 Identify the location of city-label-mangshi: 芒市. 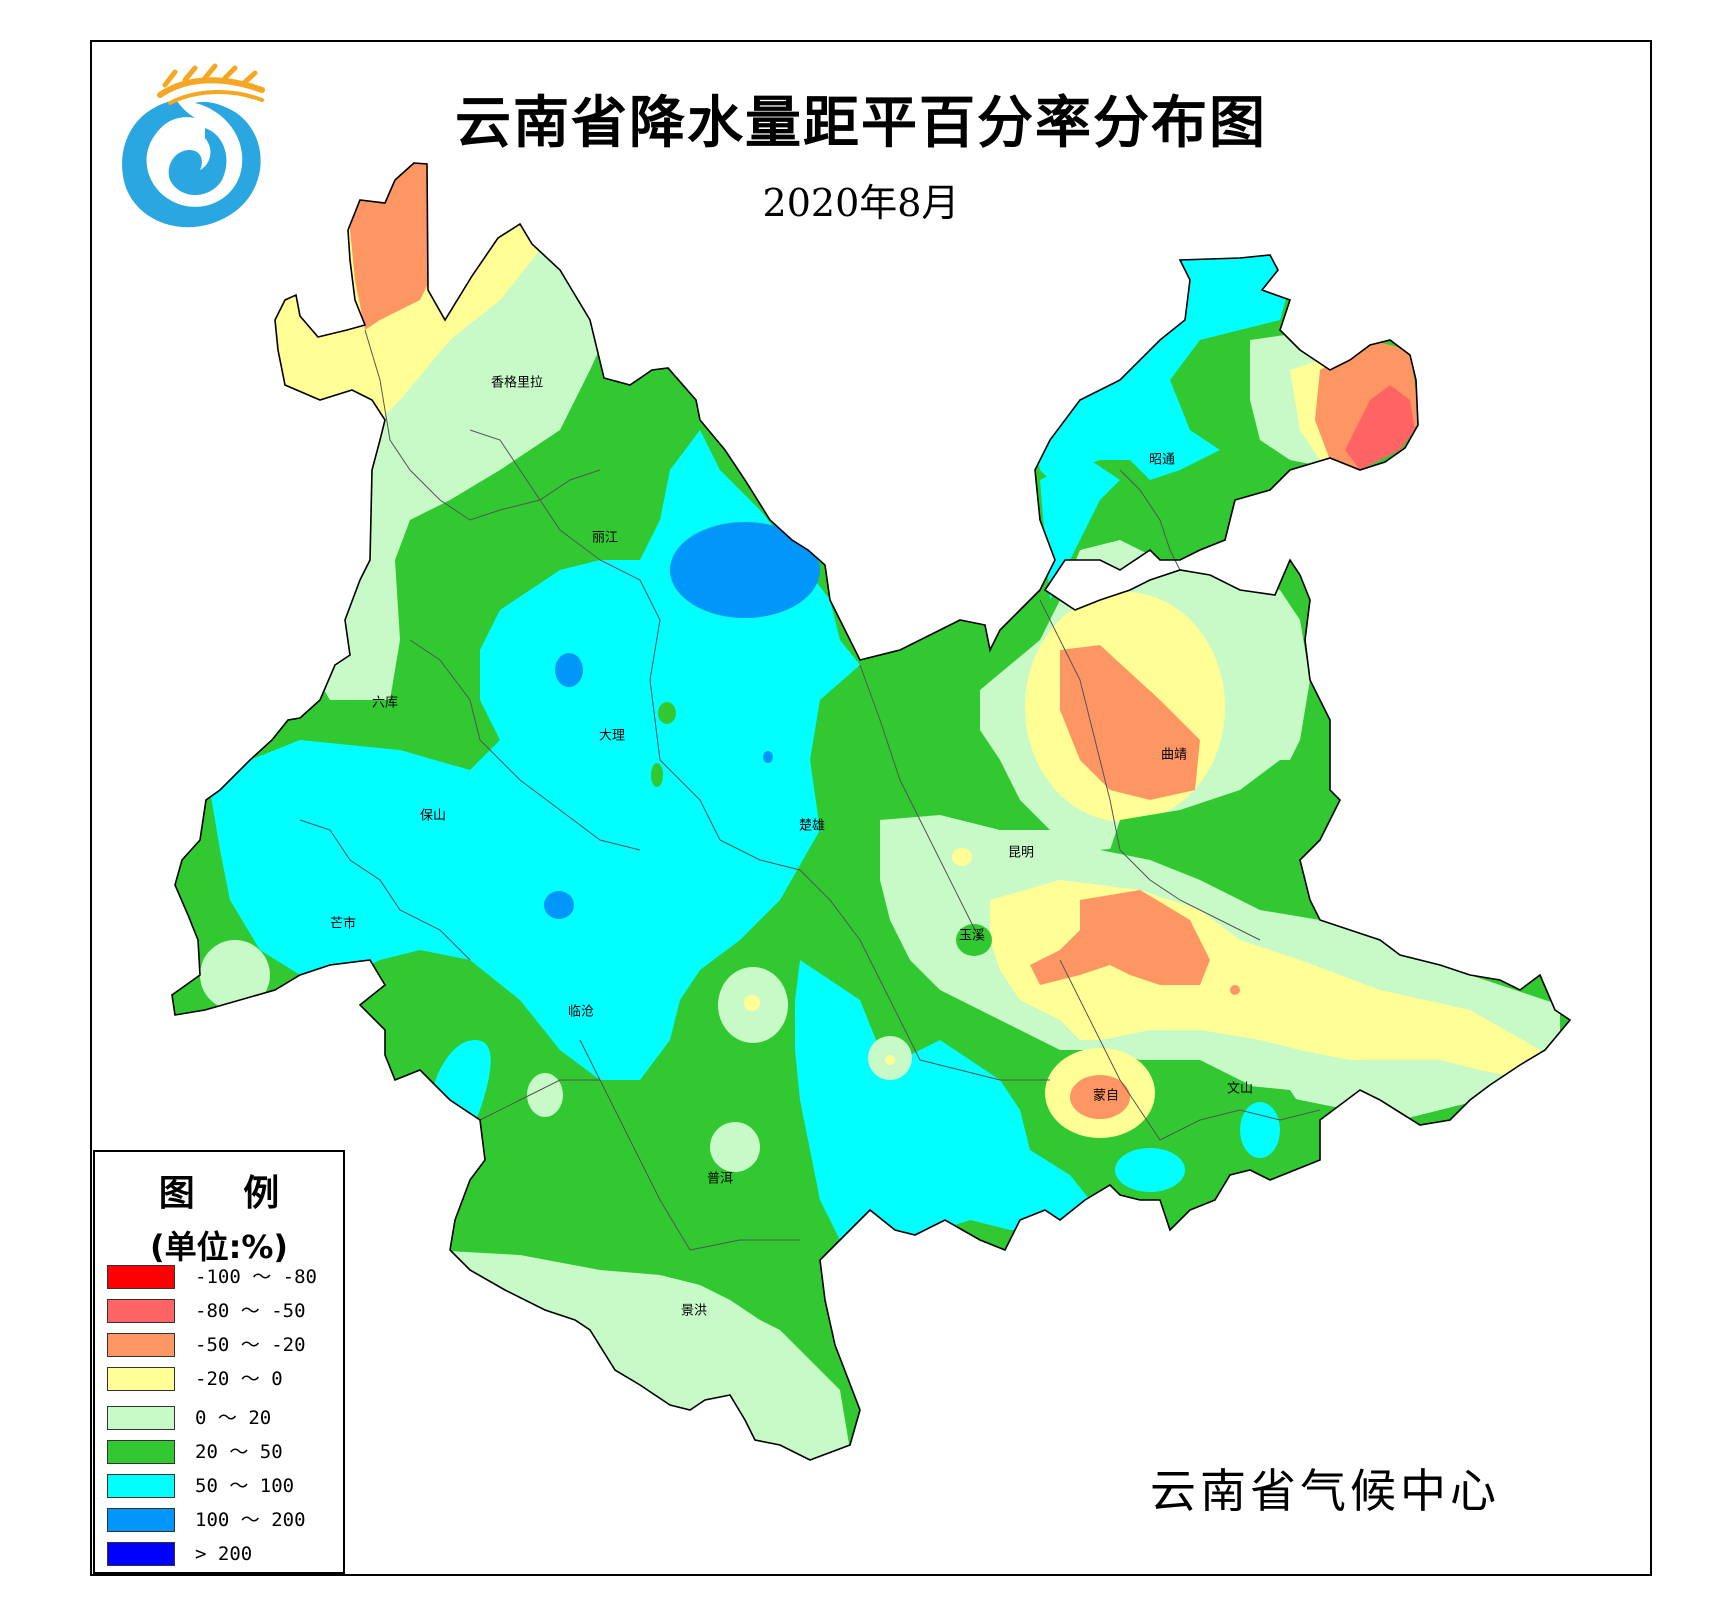
(343, 924).